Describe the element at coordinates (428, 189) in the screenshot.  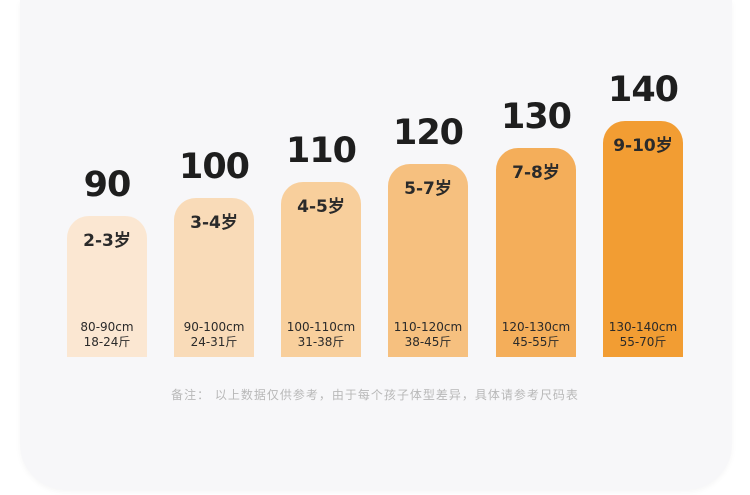
I see `age-label: 5-7岁` at that location.